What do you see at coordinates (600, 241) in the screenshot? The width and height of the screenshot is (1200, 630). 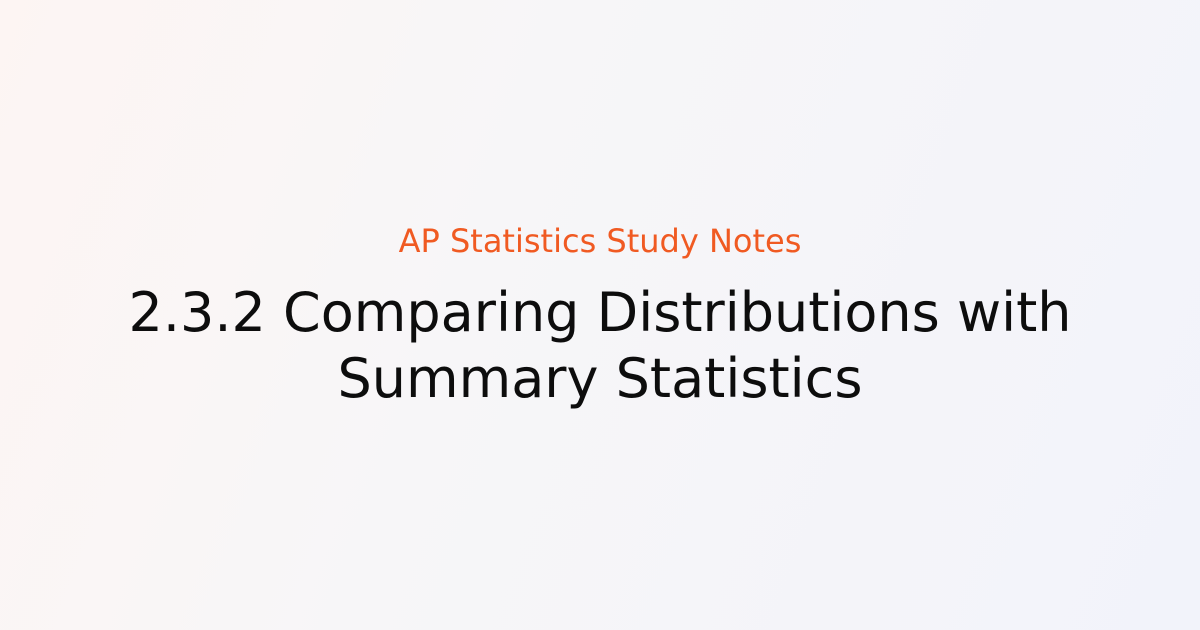 I see `subtitle: AP Statistics Study Notes` at bounding box center [600, 241].